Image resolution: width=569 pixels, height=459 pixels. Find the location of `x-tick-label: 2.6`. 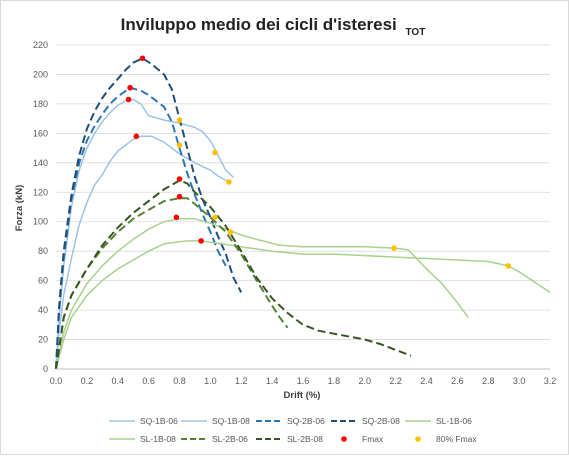

x-tick-label: 2.6 is located at coordinates (457, 381).